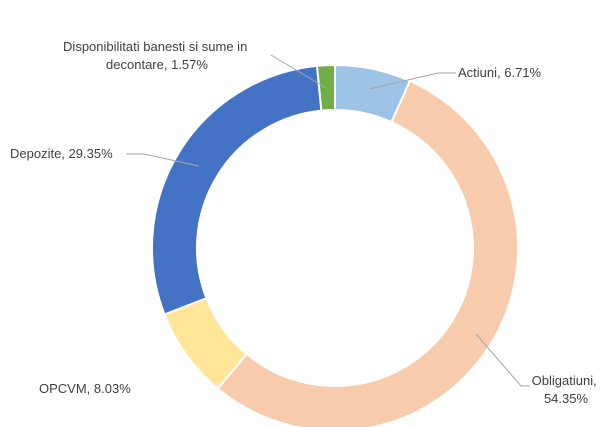 The image size is (609, 427). Describe the element at coordinates (85, 388) in the screenshot. I see `data-label-opcvm: OPCVM, 8.03%` at that location.